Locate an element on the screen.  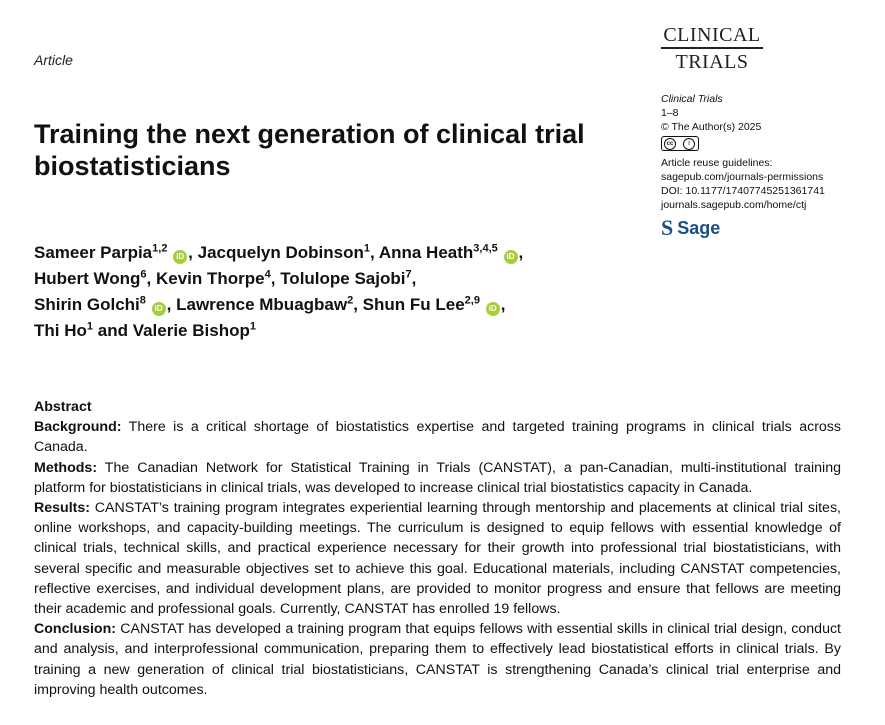
abstract-section-label: Background: is located at coordinates (78, 427).